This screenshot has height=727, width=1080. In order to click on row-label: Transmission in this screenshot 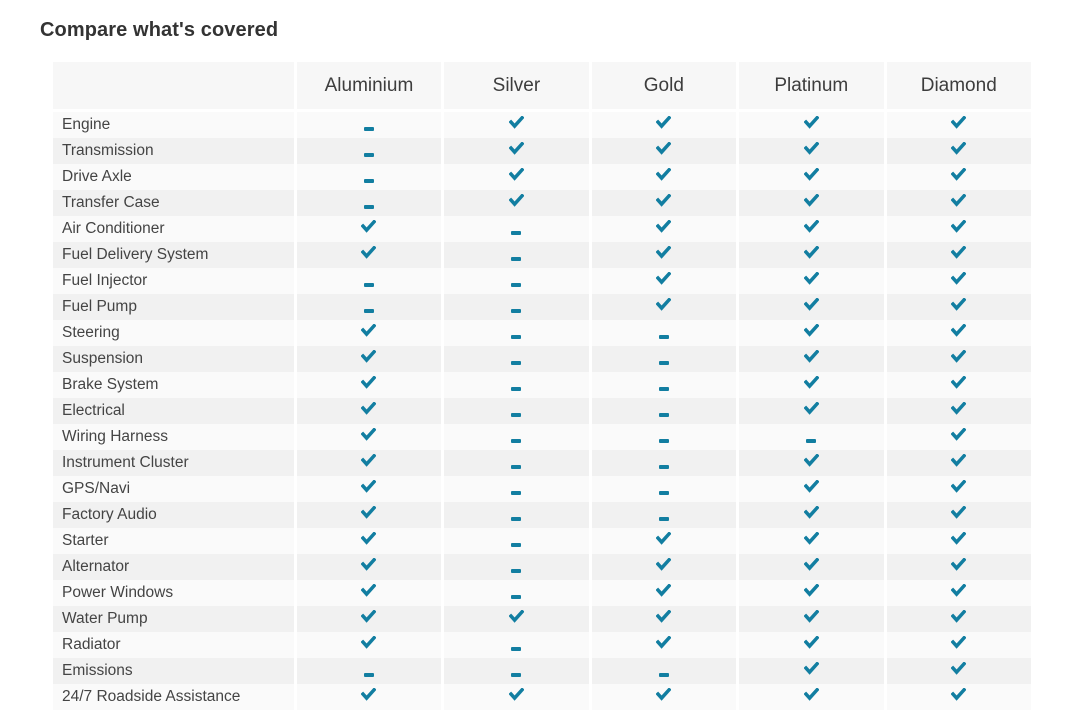, I will do `click(173, 151)`.